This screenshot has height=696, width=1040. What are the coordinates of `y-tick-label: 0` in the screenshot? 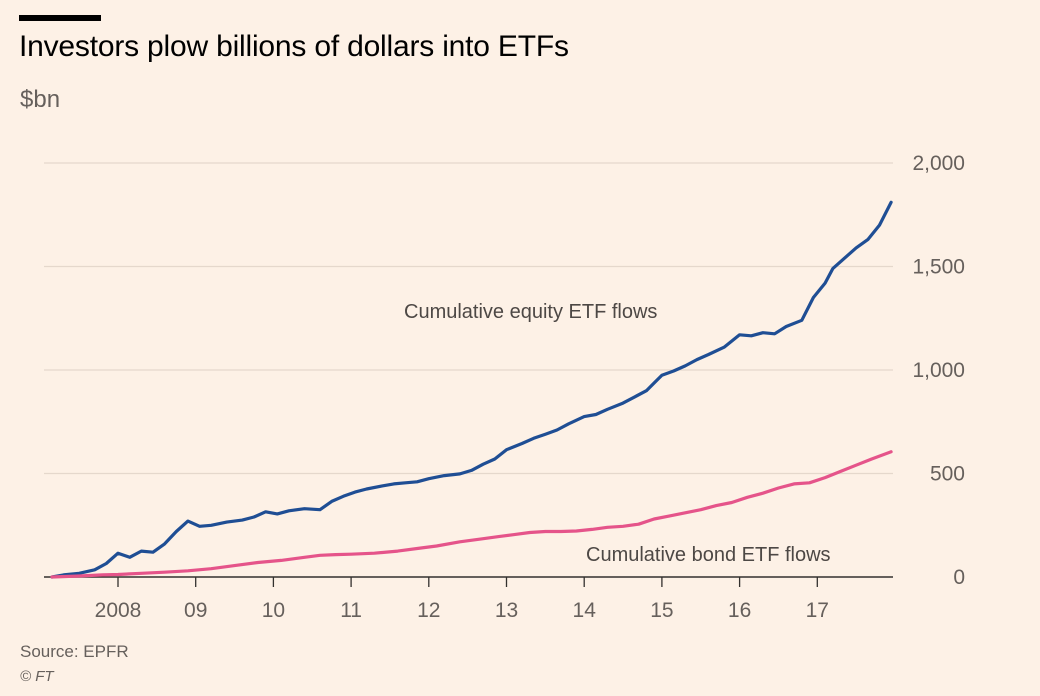 It's located at (959, 577).